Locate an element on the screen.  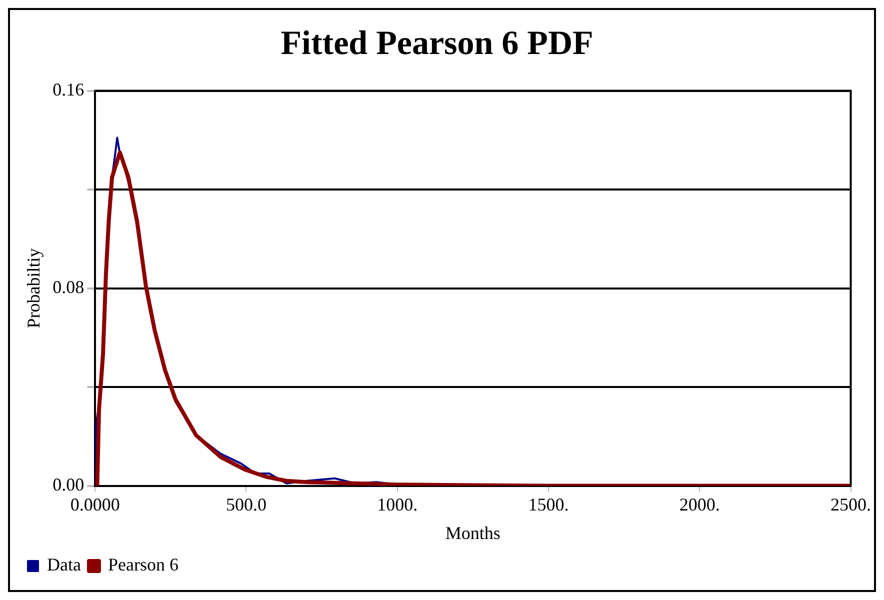
x-axis-title: Months is located at coordinates (472, 532).